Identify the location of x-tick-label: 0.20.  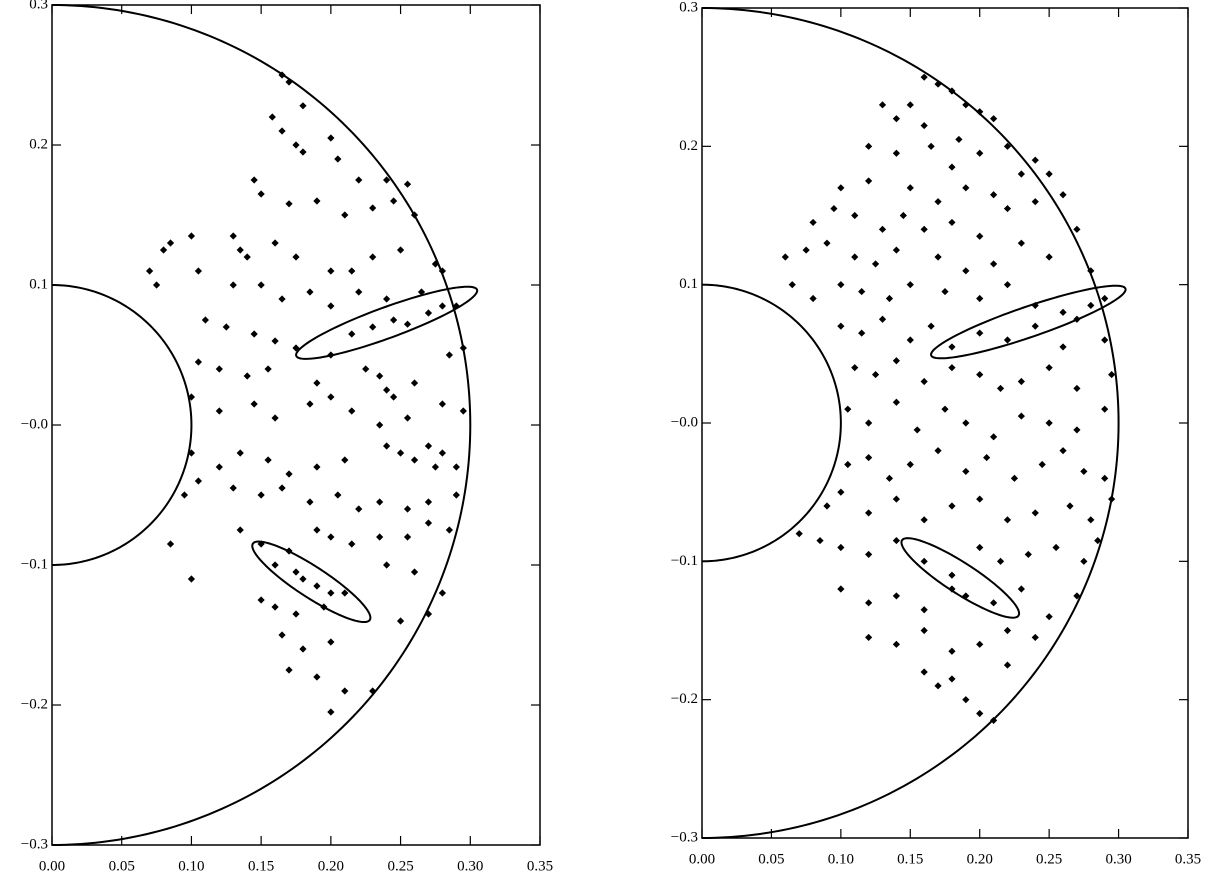
(331, 866).